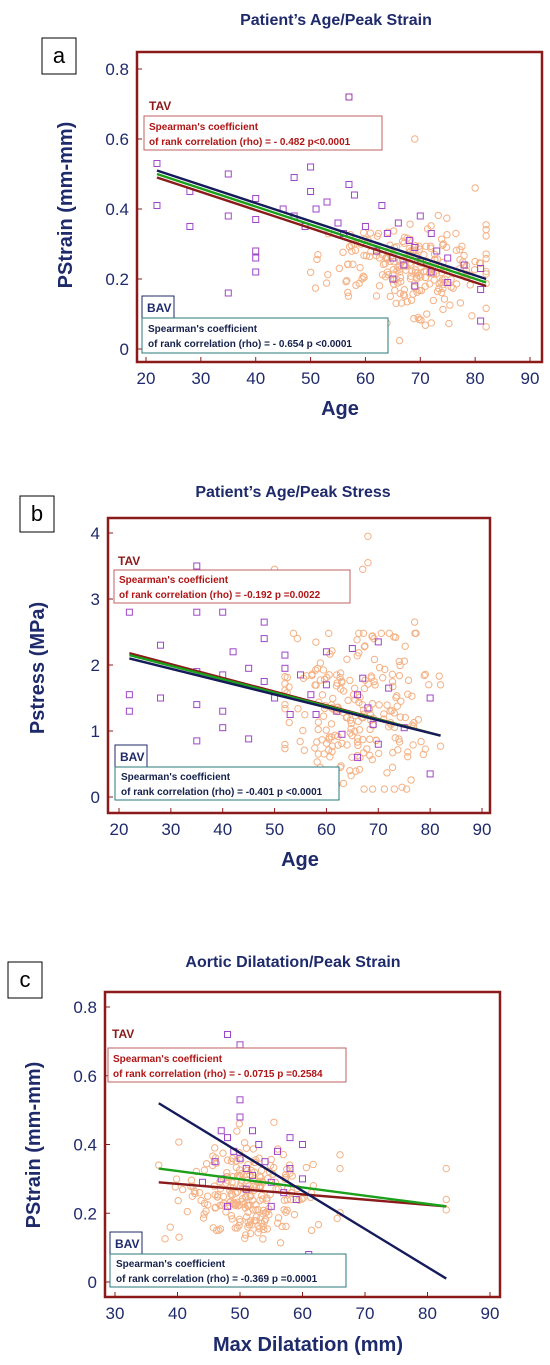 Image resolution: width=550 pixels, height=1365 pixels. What do you see at coordinates (95, 599) in the screenshot?
I see `y-tick-label: 3` at bounding box center [95, 599].